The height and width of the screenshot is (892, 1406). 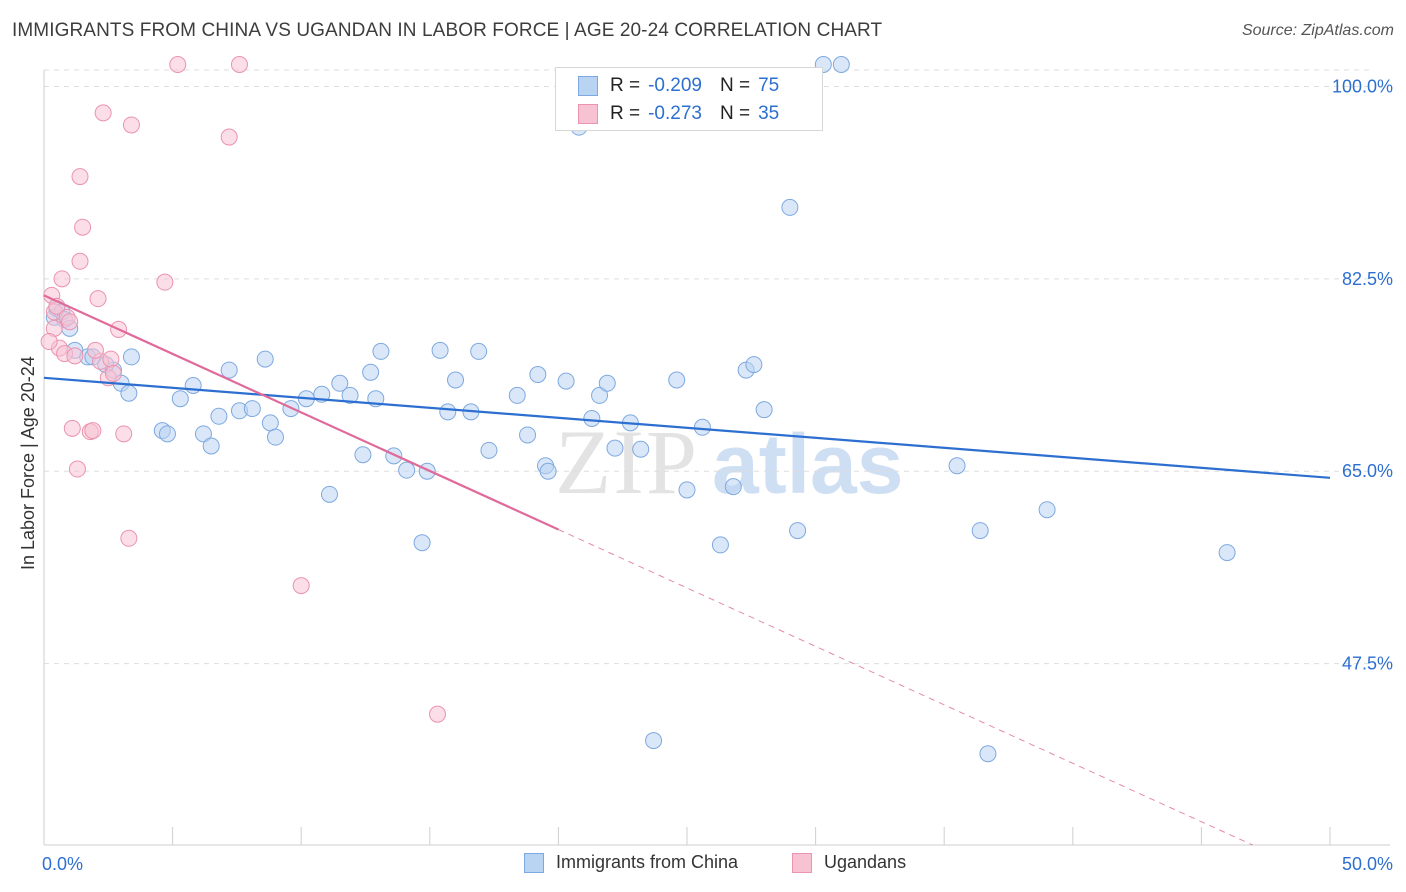 What do you see at coordinates (1367, 279) in the screenshot?
I see `y-tick-label: 82.5%` at bounding box center [1367, 279].